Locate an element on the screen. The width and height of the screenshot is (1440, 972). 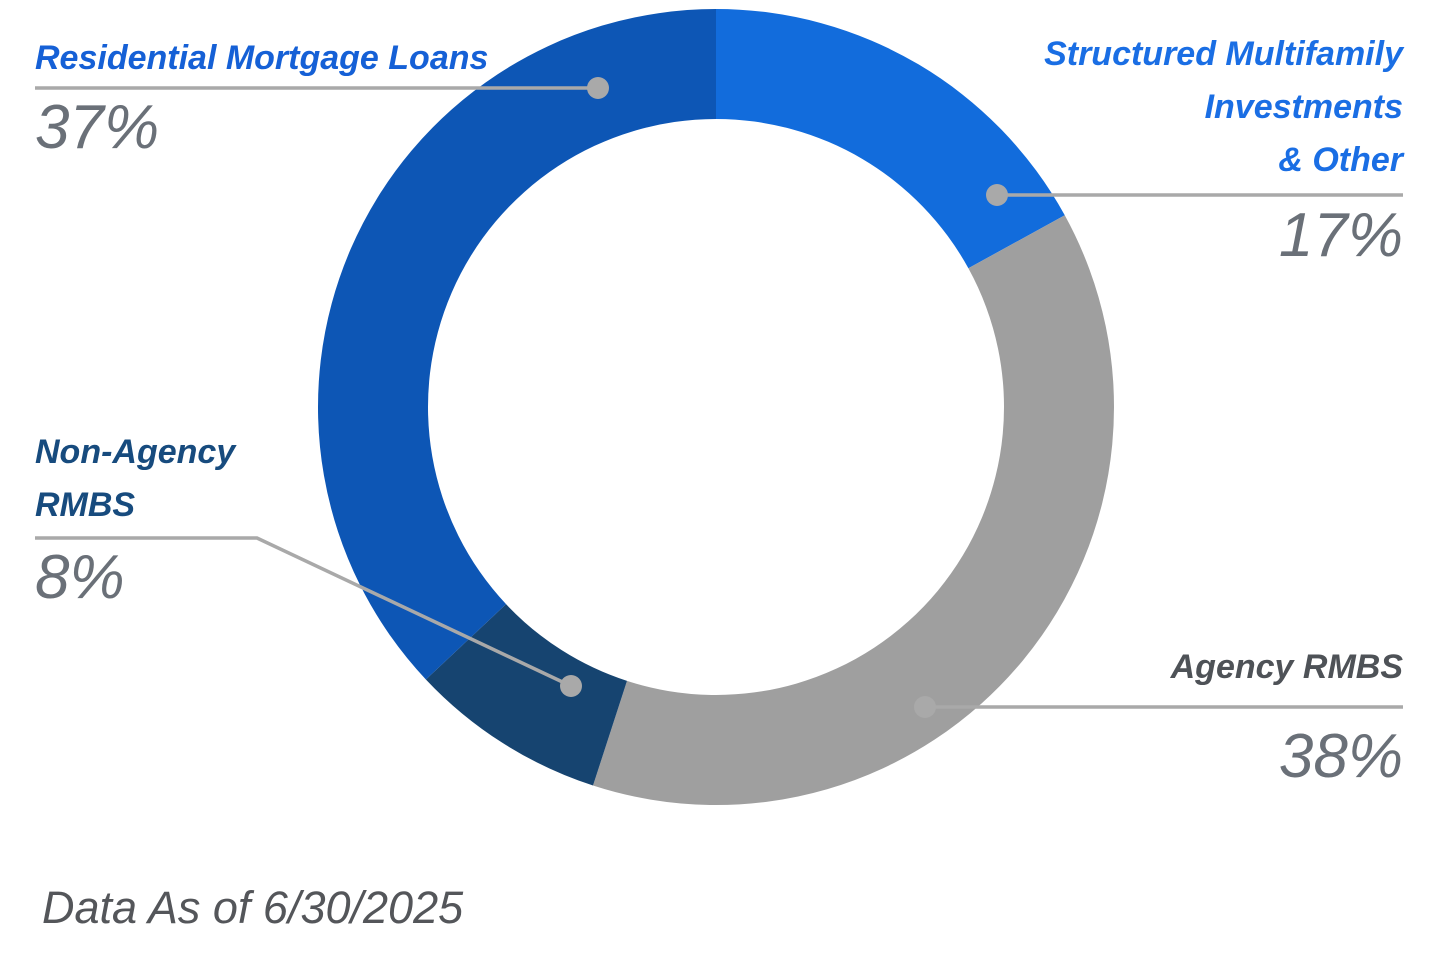
donut-slice-structured is located at coordinates (890, 139).